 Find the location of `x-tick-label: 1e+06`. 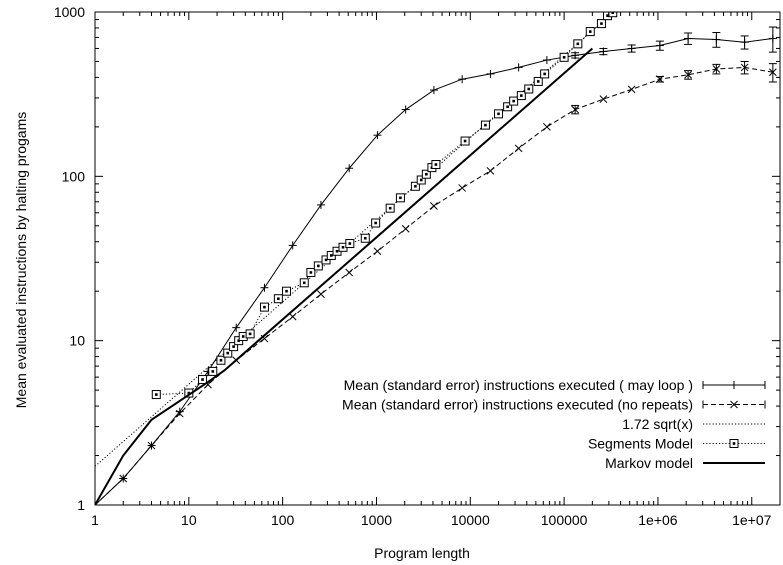

x-tick-label: 1e+06 is located at coordinates (658, 520).